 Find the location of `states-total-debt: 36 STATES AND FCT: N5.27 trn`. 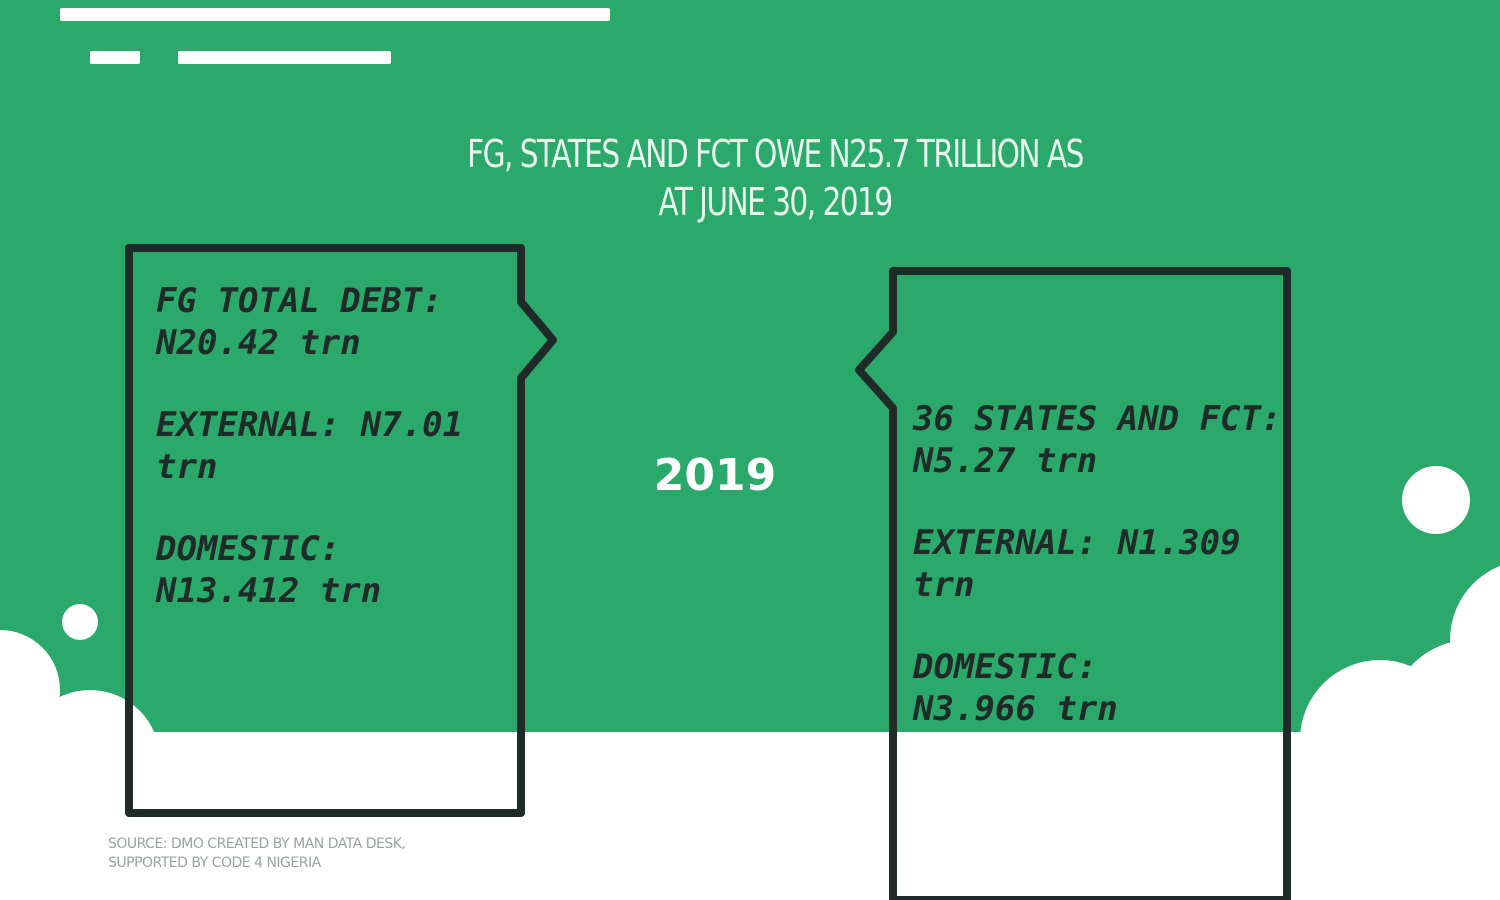

states-total-debt: 36 STATES AND FCT: N5.27 trn is located at coordinates (1108, 440).